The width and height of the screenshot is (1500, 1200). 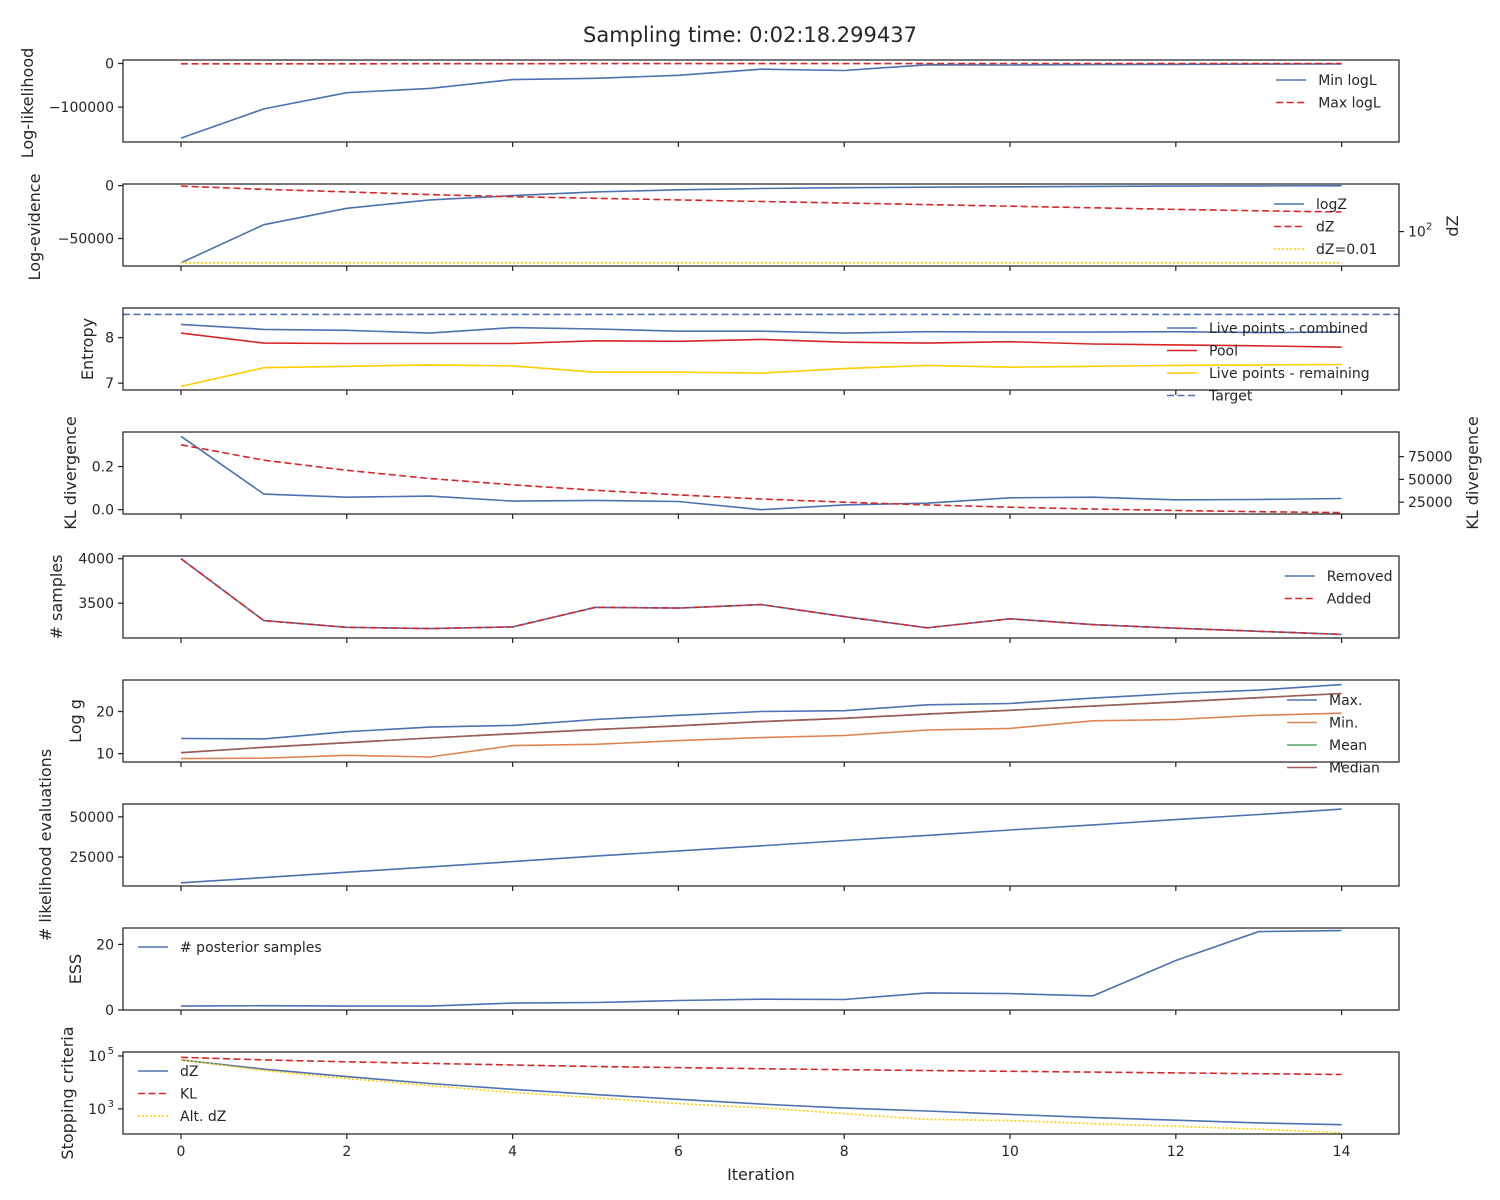 What do you see at coordinates (1230, 397) in the screenshot?
I see `legend-label-entropy-3: Target` at bounding box center [1230, 397].